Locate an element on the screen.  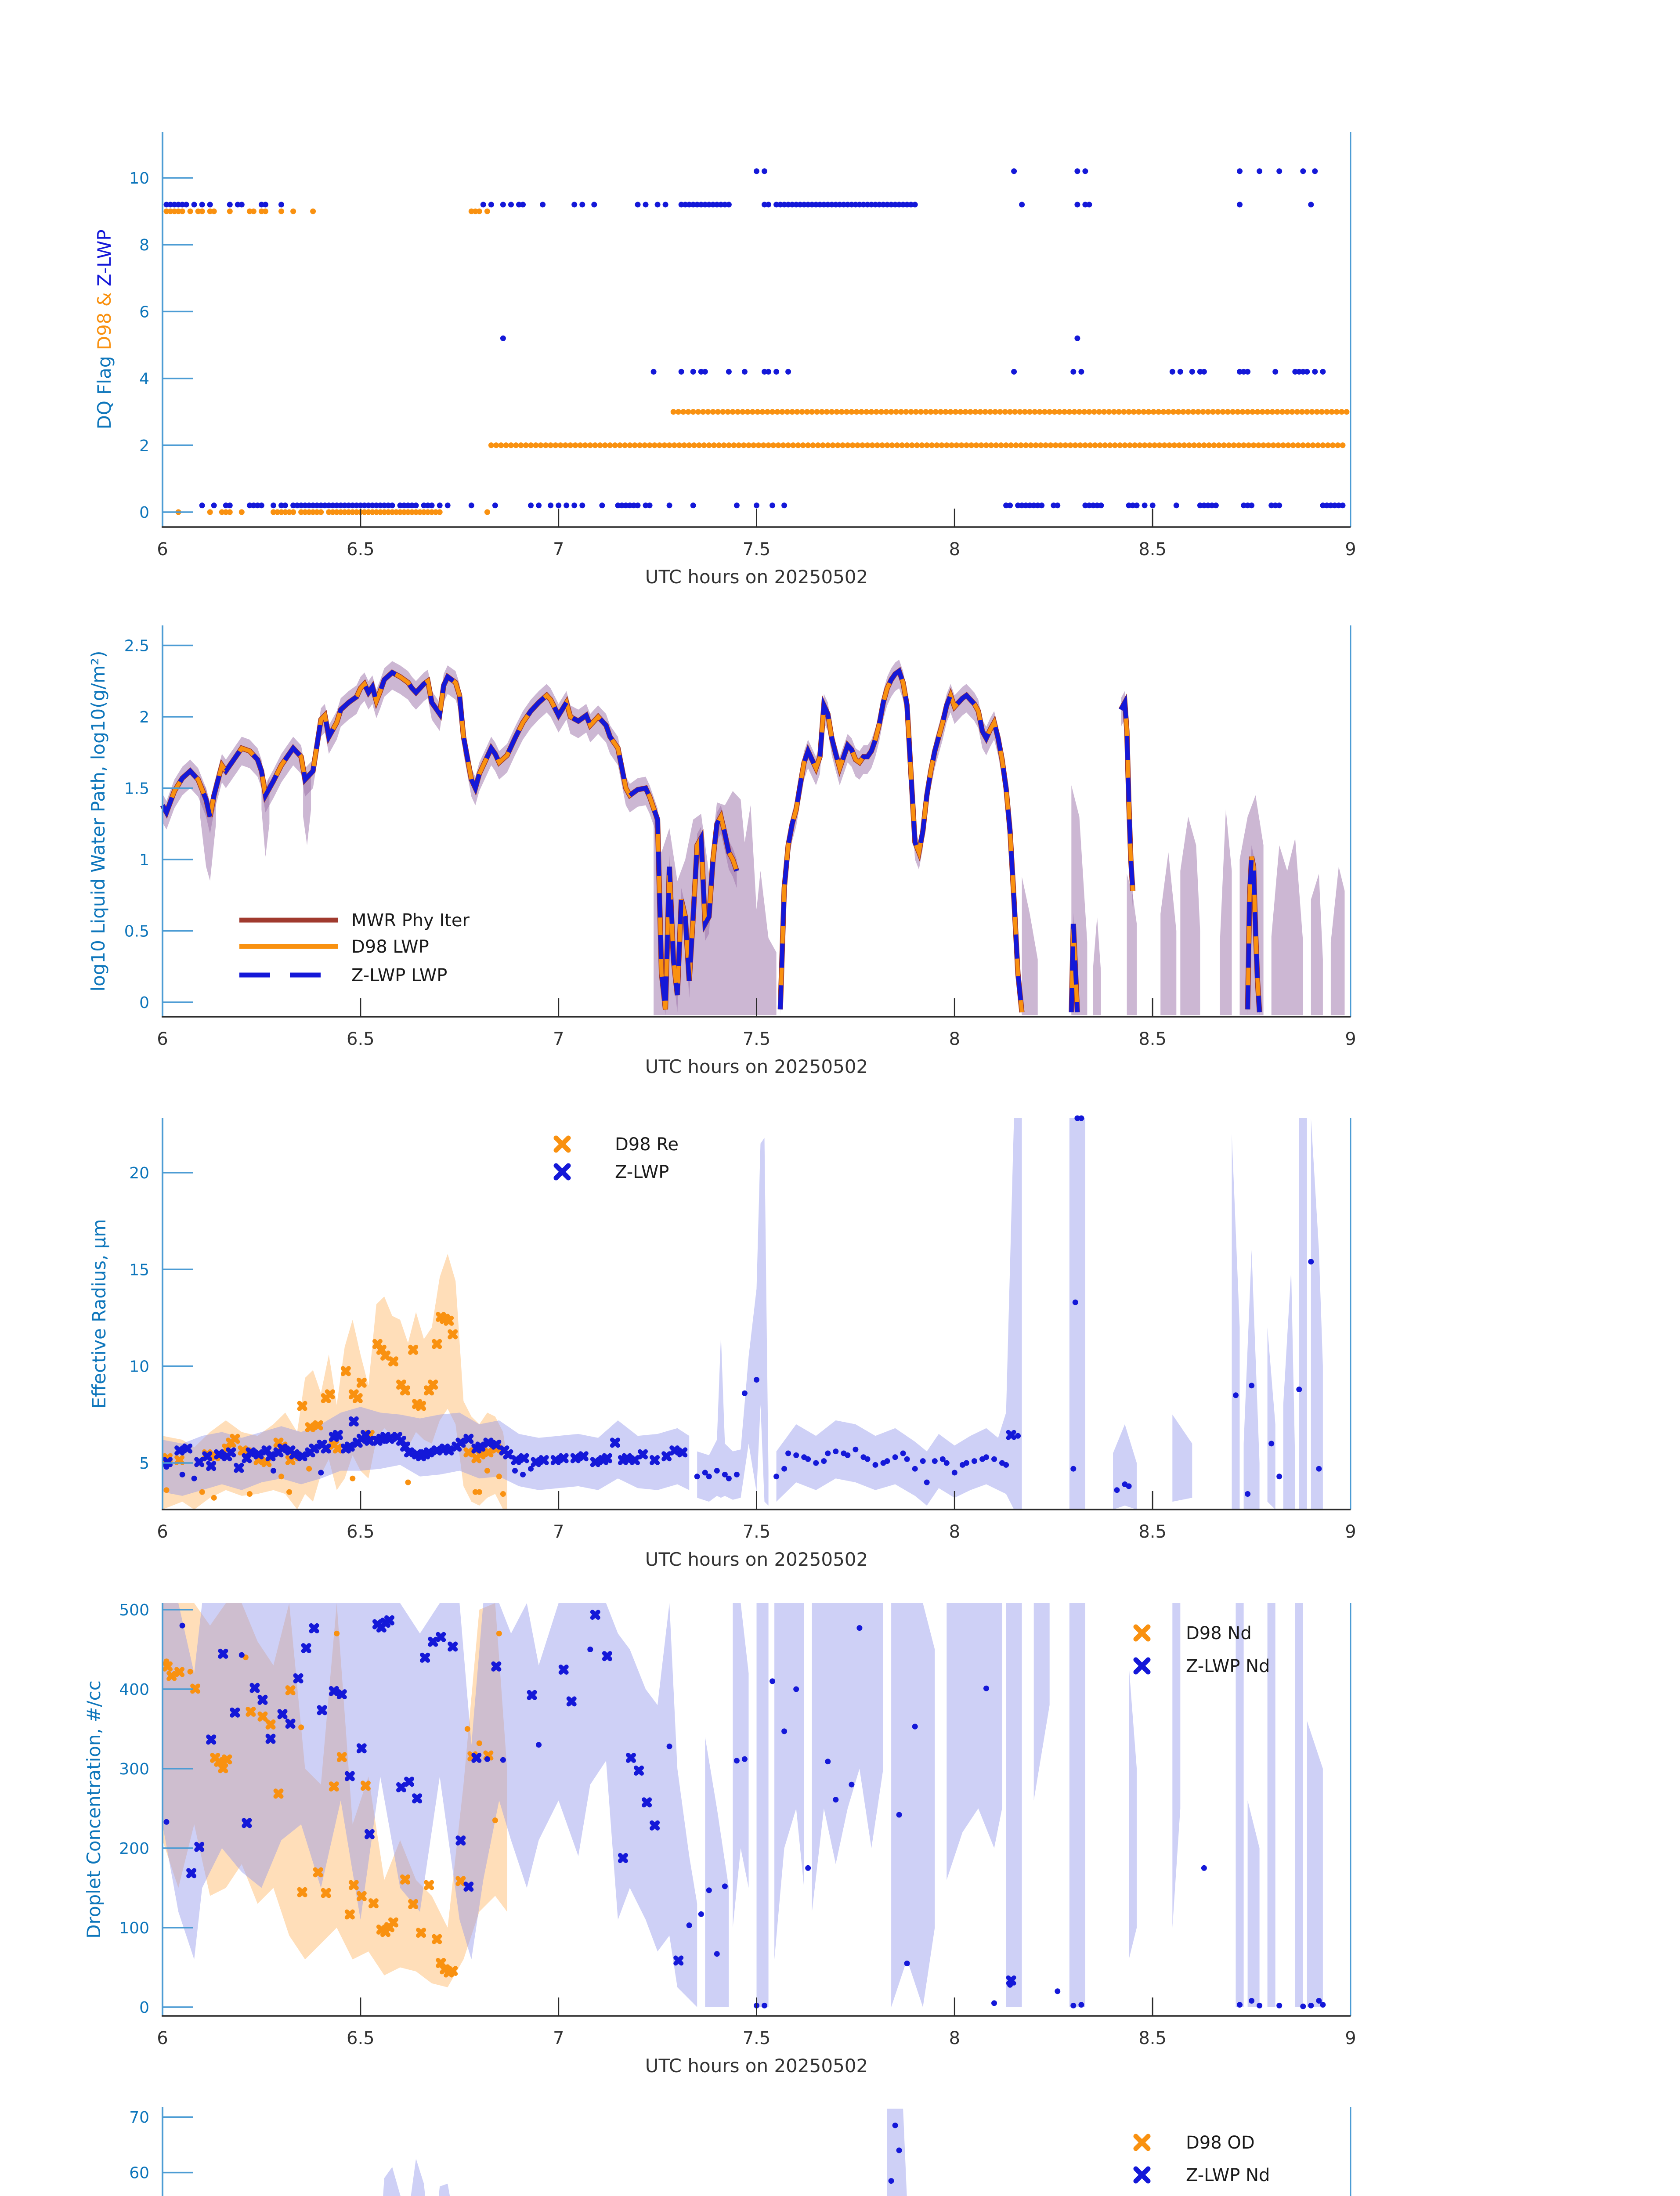
optical-depth-bands is located at coordinates (645, 2152).